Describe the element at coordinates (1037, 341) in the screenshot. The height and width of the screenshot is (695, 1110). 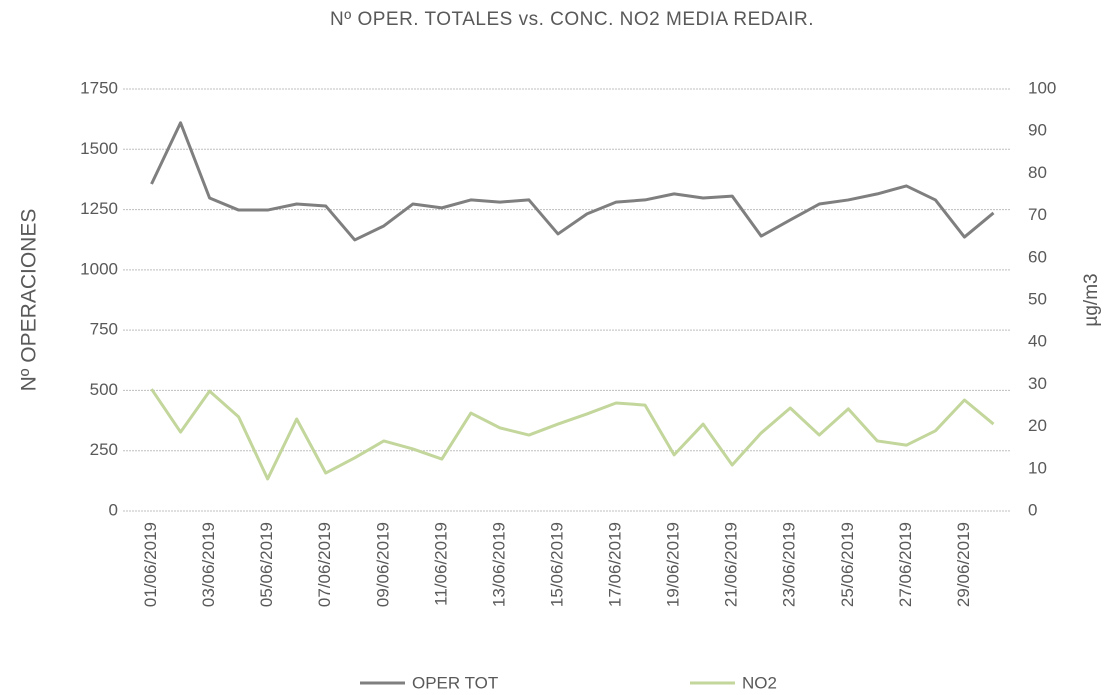
I see `y2-tick-label: 40` at that location.